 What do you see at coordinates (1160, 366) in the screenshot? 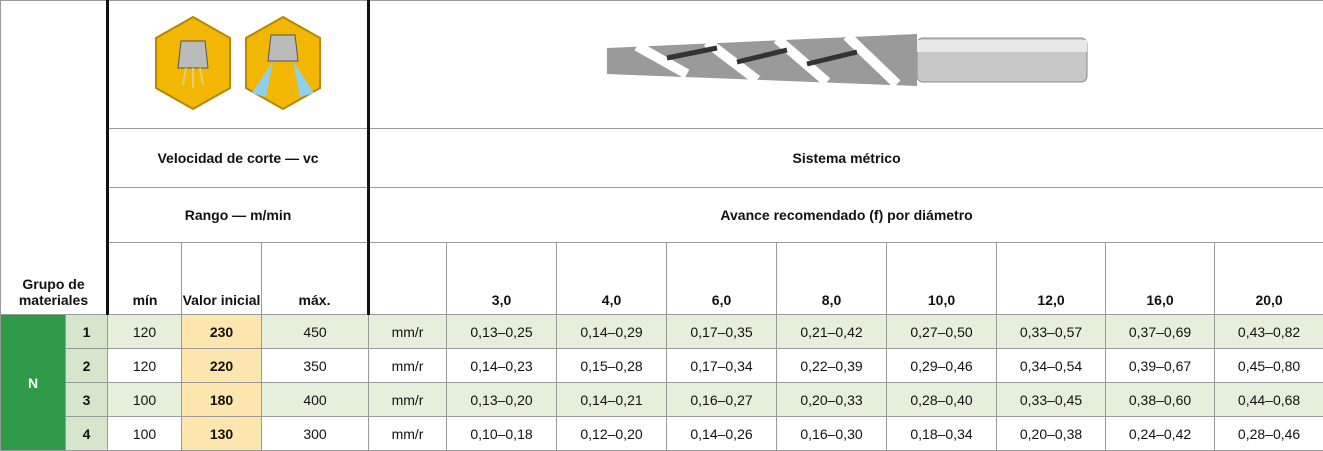
I see `feed-value: 0,39–0,67` at bounding box center [1160, 366].